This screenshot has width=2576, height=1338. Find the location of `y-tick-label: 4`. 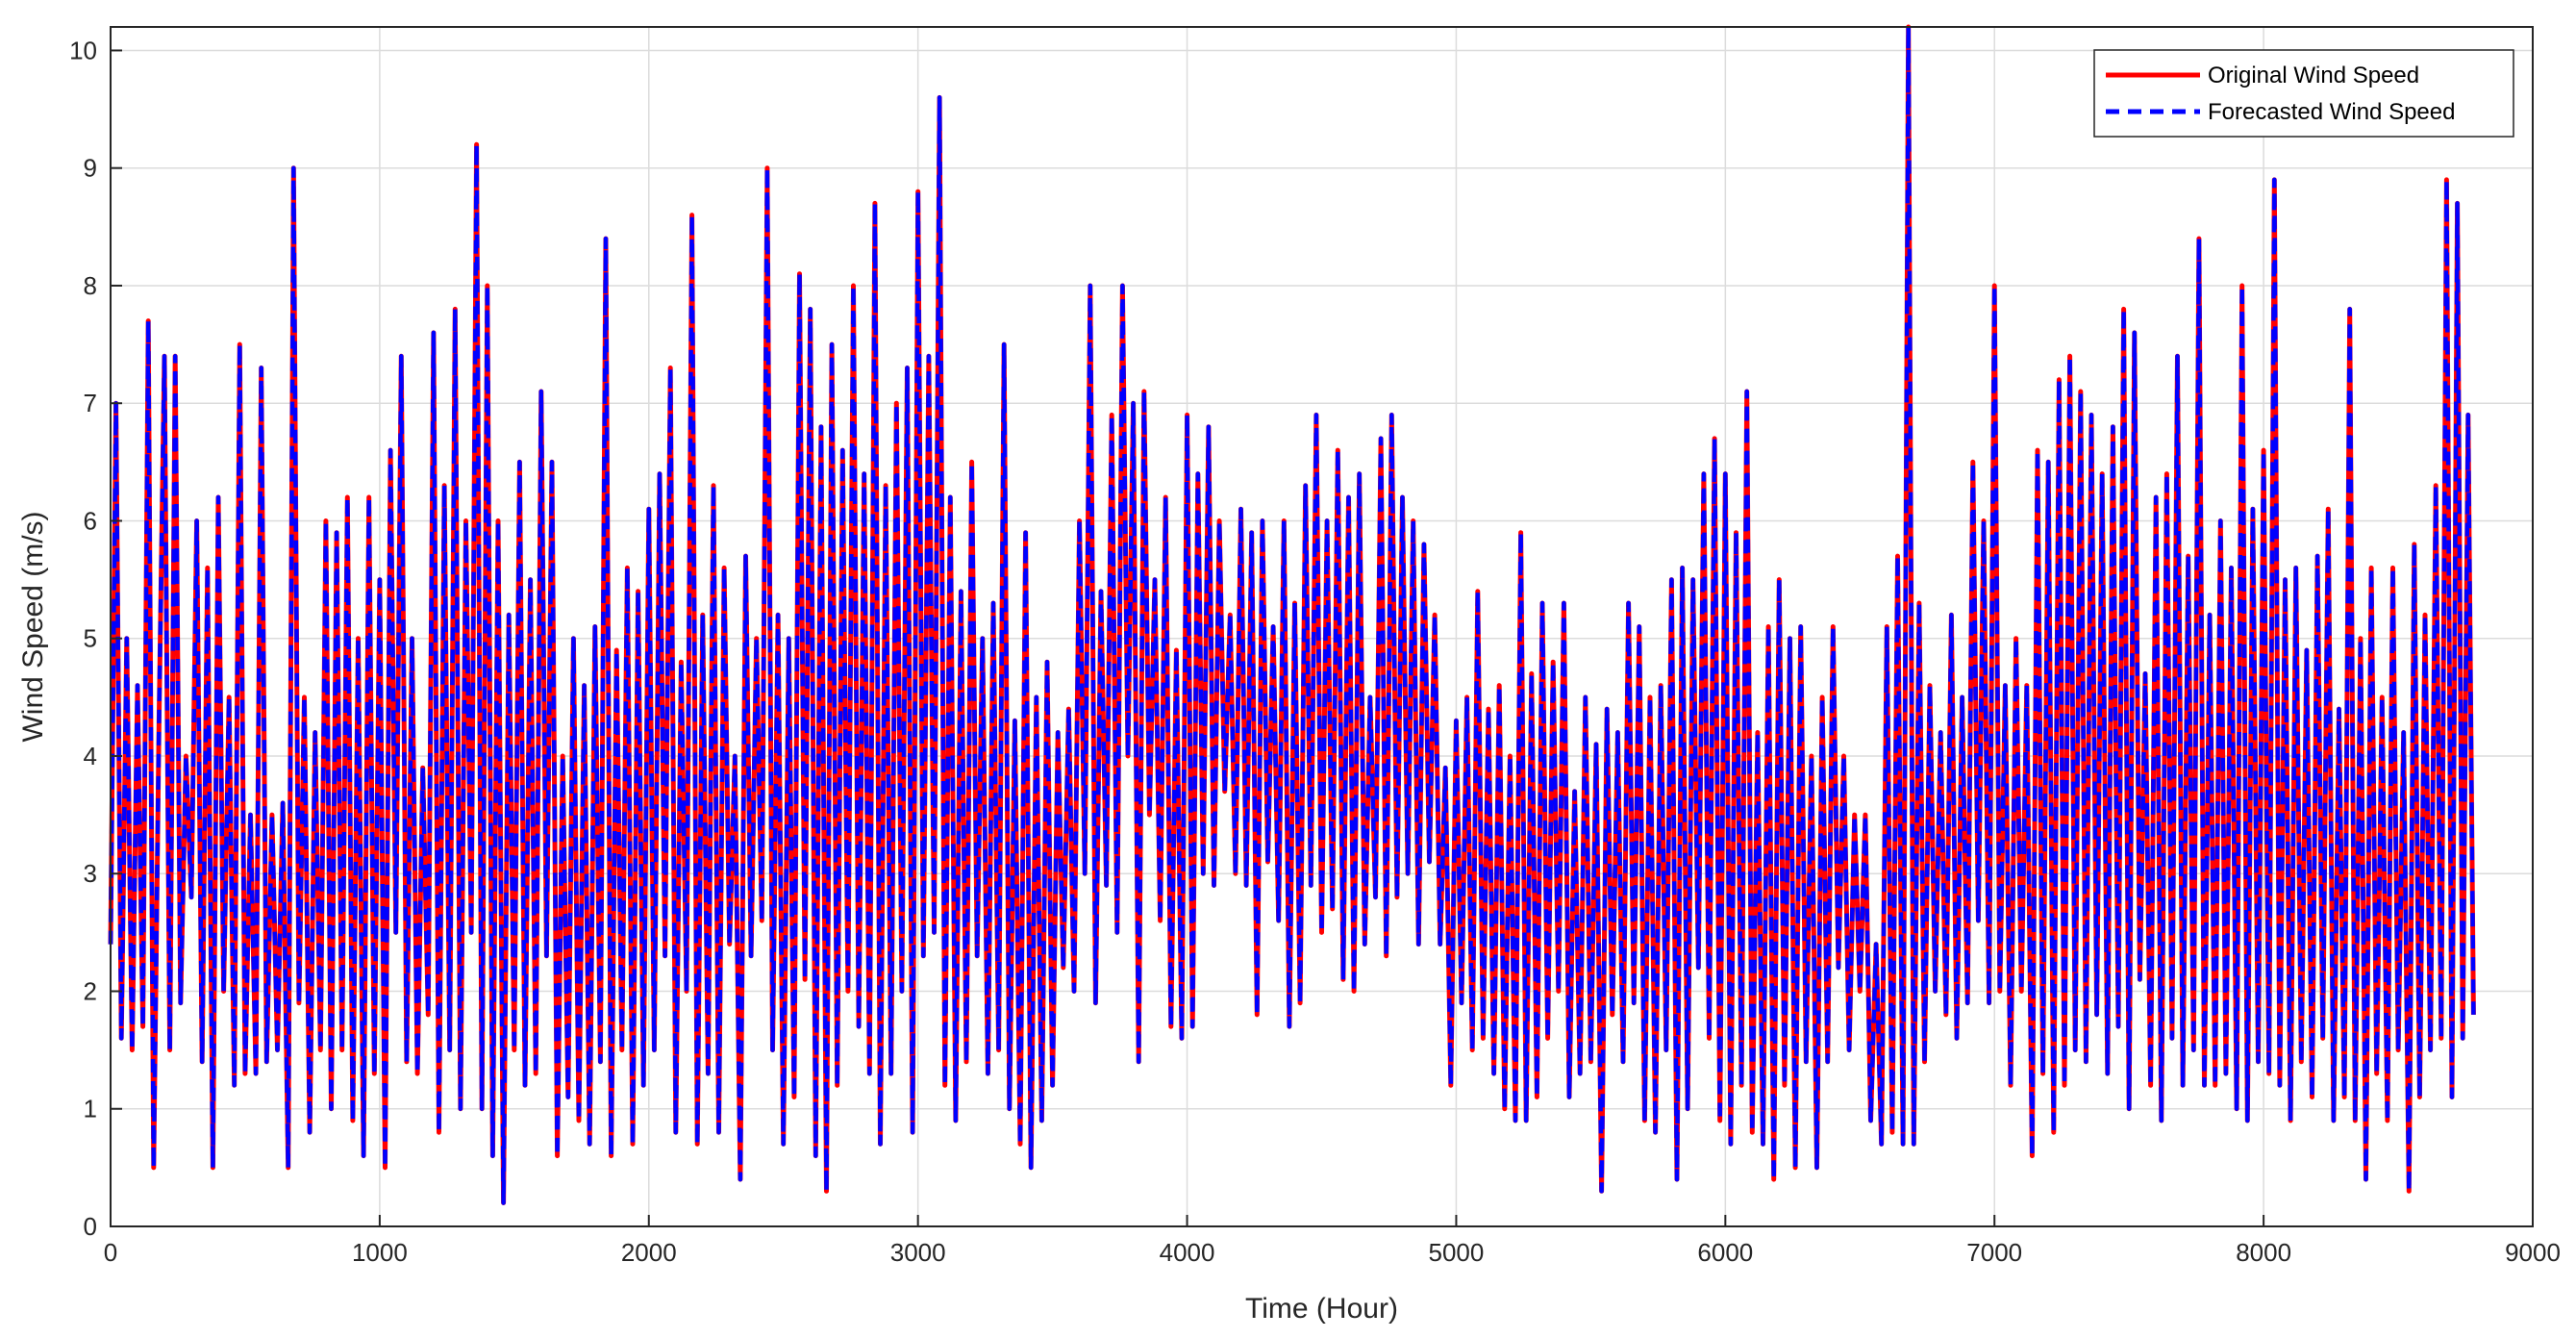

y-tick-label: 4 is located at coordinates (90, 756).